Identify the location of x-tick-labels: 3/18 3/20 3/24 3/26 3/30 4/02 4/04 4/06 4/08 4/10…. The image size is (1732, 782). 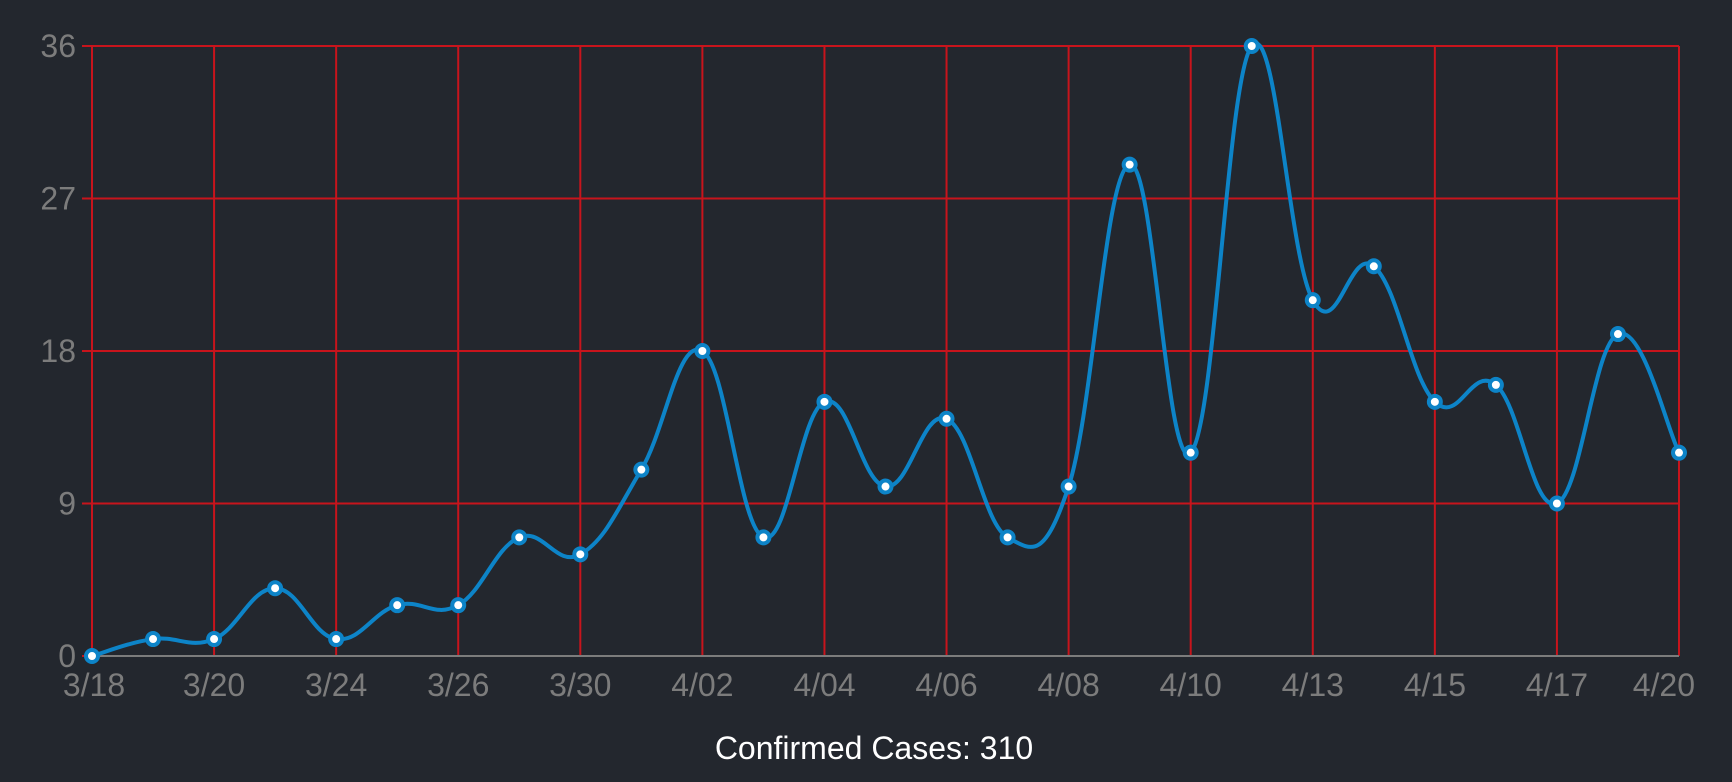
(879, 685).